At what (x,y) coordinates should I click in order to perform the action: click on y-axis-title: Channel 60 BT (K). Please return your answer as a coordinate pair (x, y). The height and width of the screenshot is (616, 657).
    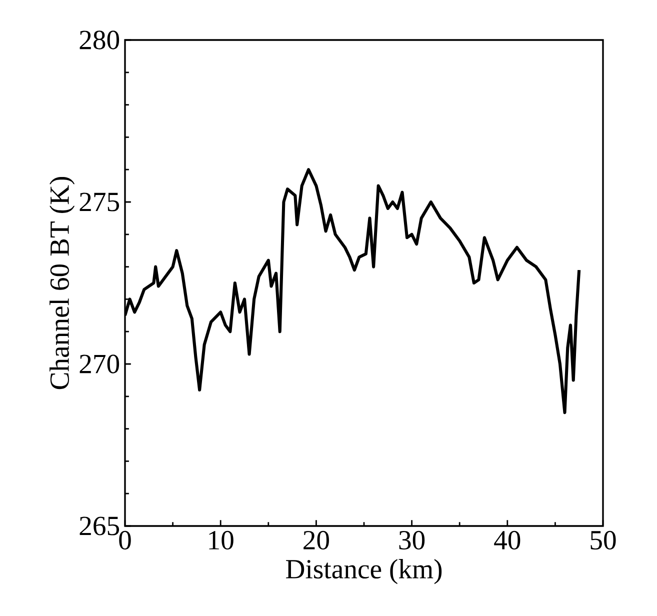
    Looking at the image, I should click on (62, 283).